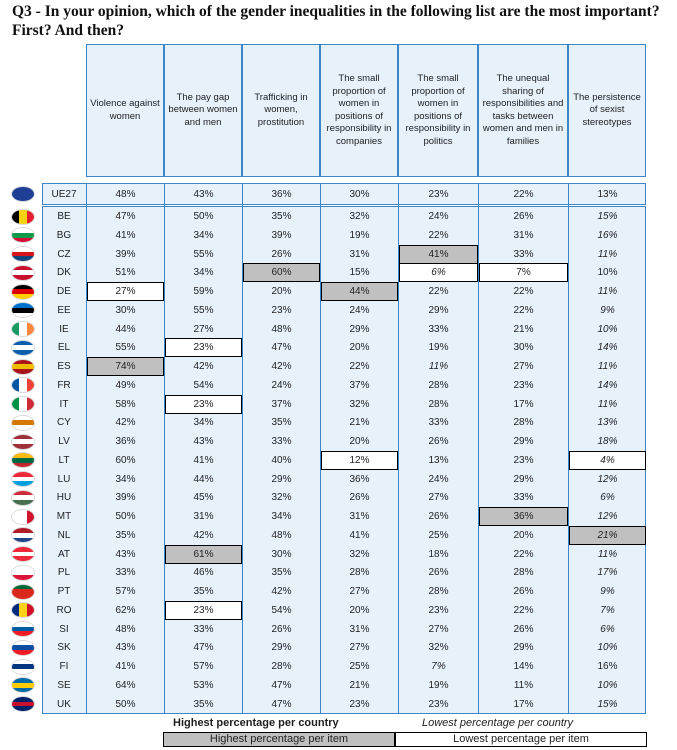  Describe the element at coordinates (125, 348) in the screenshot. I see `table-cell: 55%` at that location.